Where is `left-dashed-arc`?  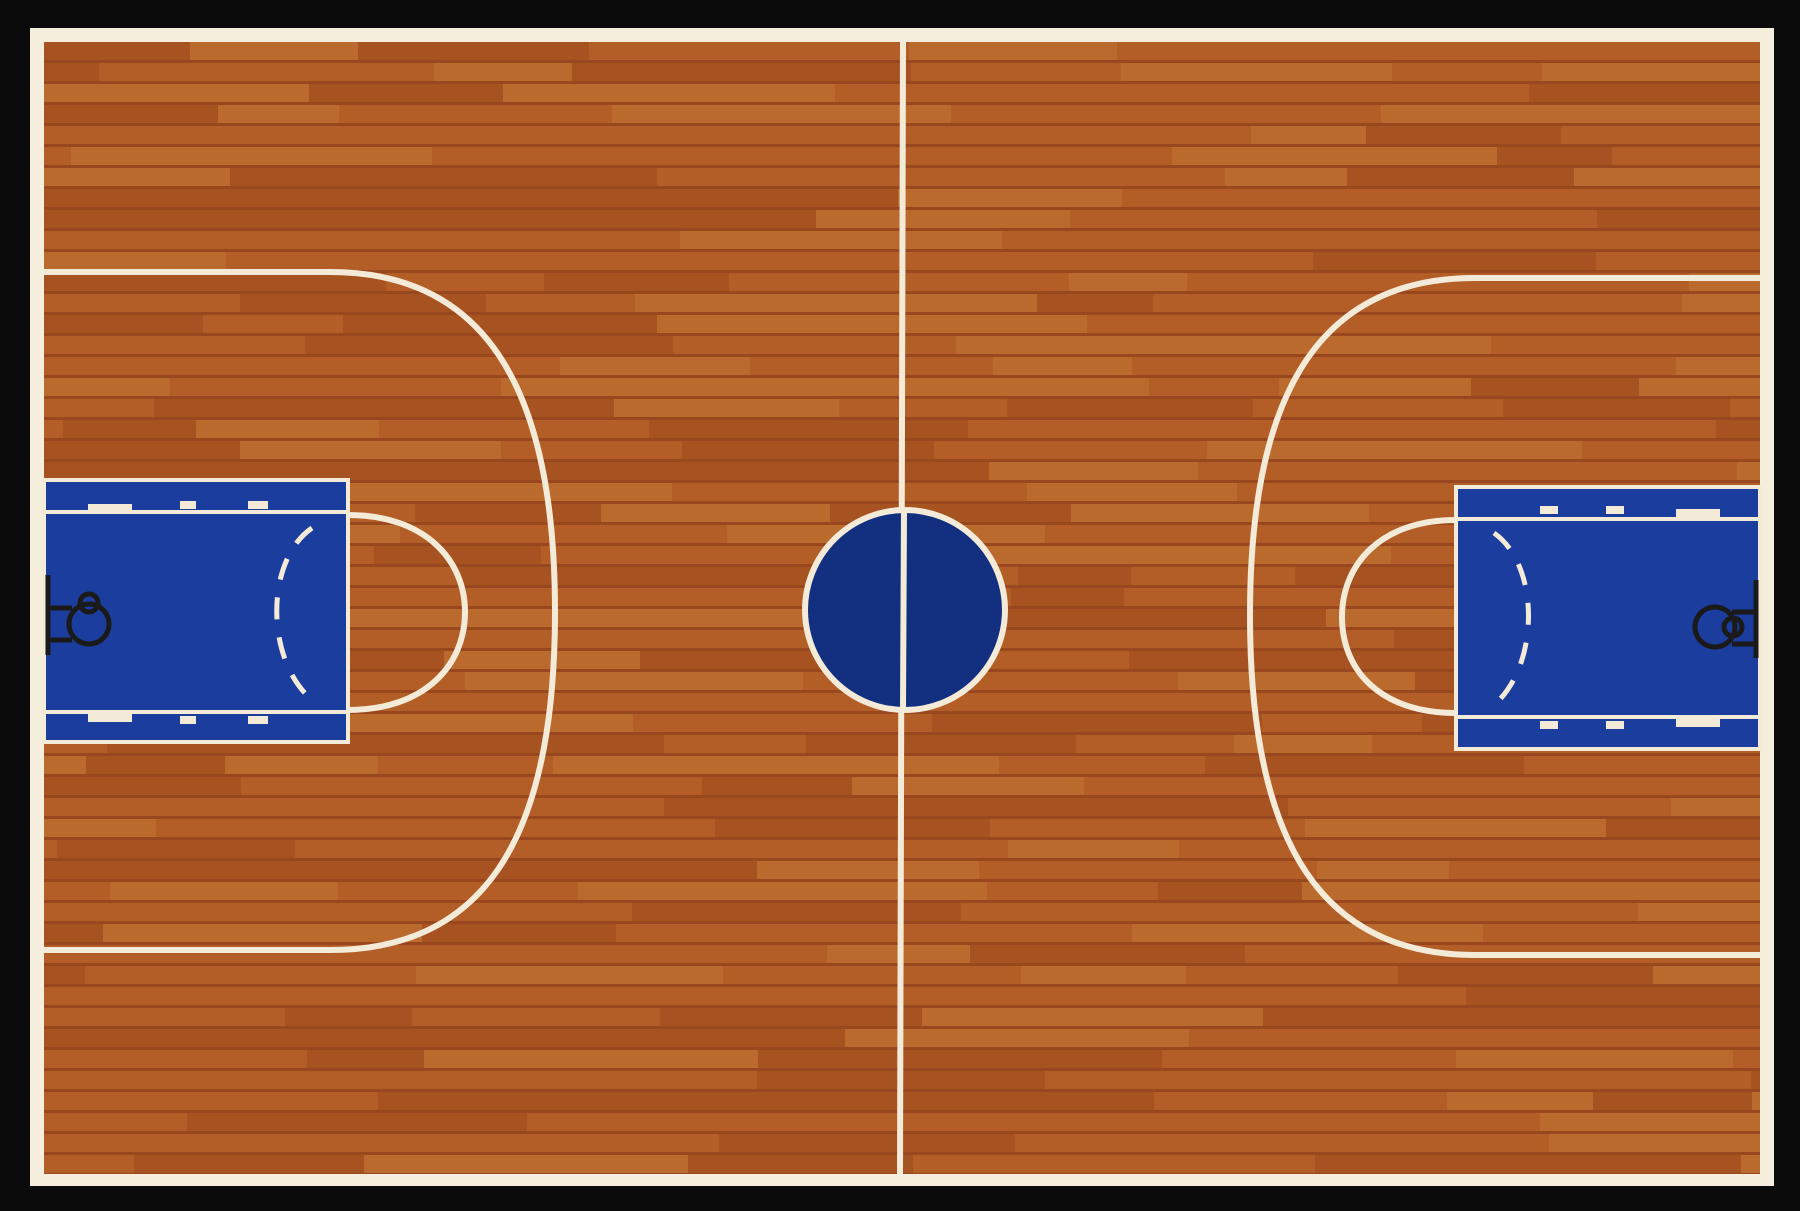 left-dashed-arc is located at coordinates (294, 613).